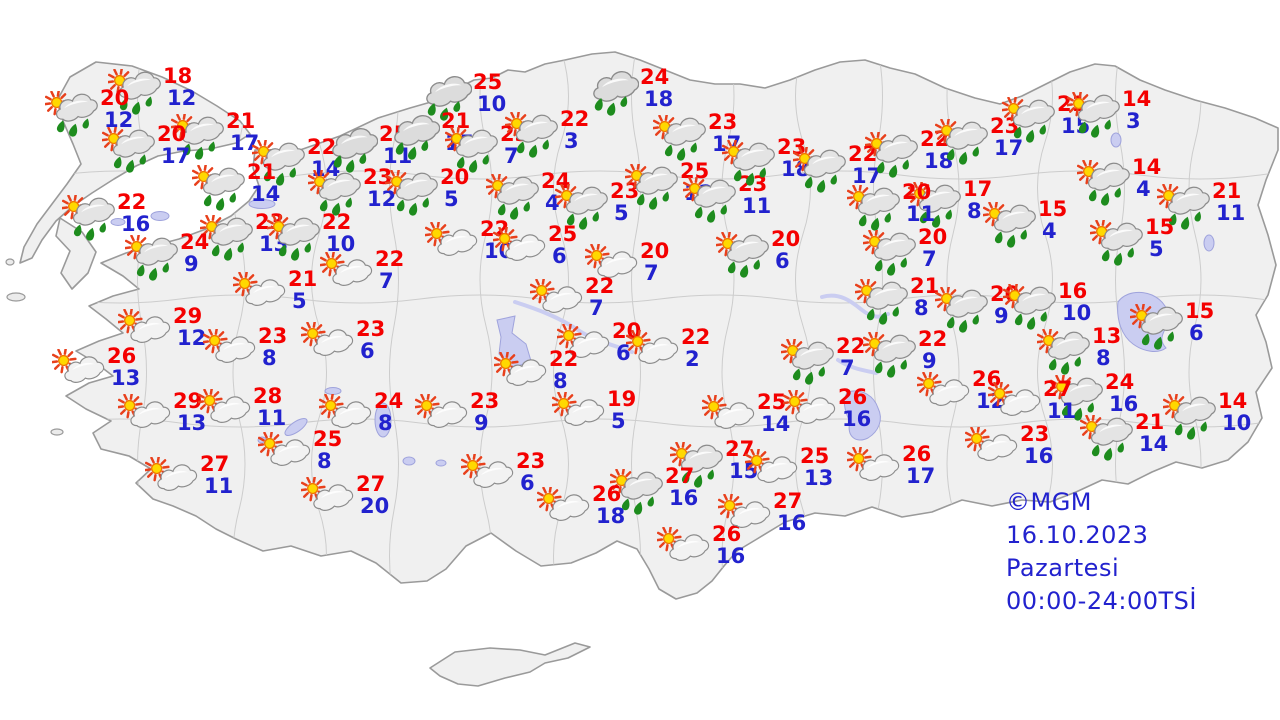 The height and width of the screenshot is (720, 1280). Describe the element at coordinates (303, 279) in the screenshot. I see `high-temp: 21` at that location.